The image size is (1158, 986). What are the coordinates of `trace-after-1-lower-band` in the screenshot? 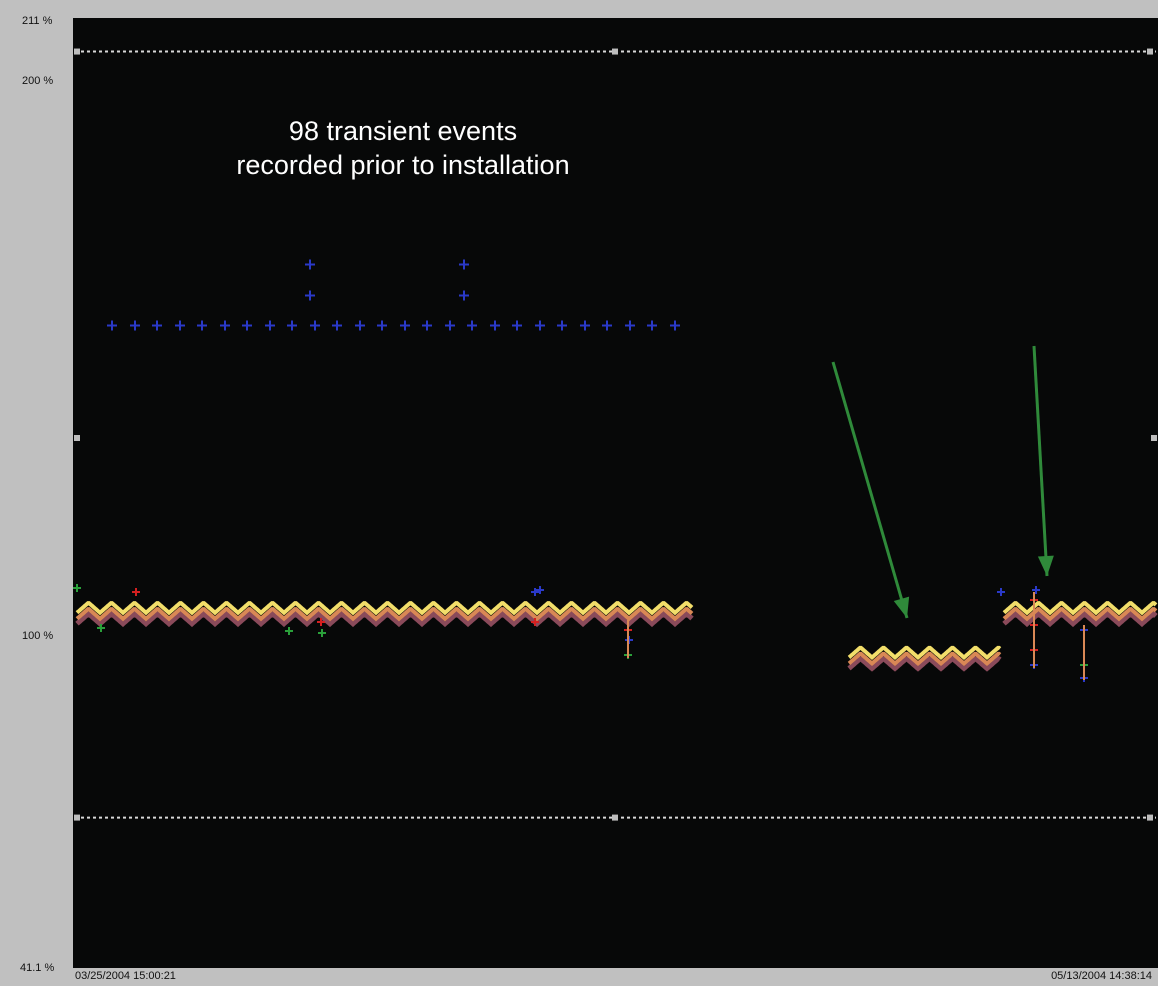 It's located at (924, 664).